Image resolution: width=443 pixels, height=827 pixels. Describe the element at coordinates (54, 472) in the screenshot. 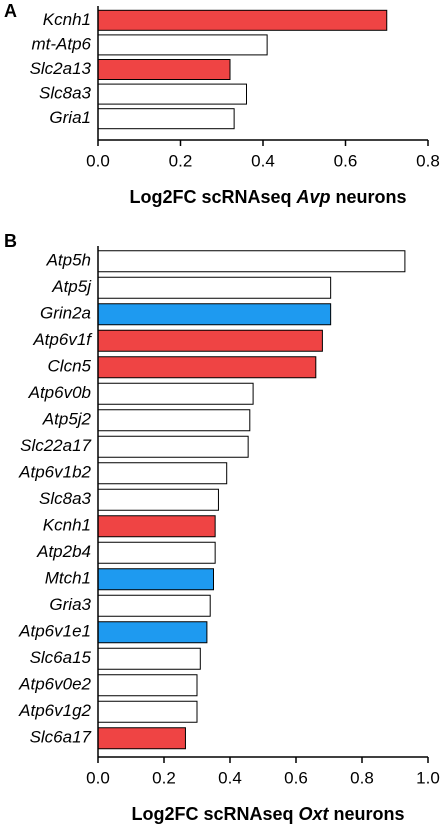

I see `y-tick-label: Atp6v1b2` at that location.